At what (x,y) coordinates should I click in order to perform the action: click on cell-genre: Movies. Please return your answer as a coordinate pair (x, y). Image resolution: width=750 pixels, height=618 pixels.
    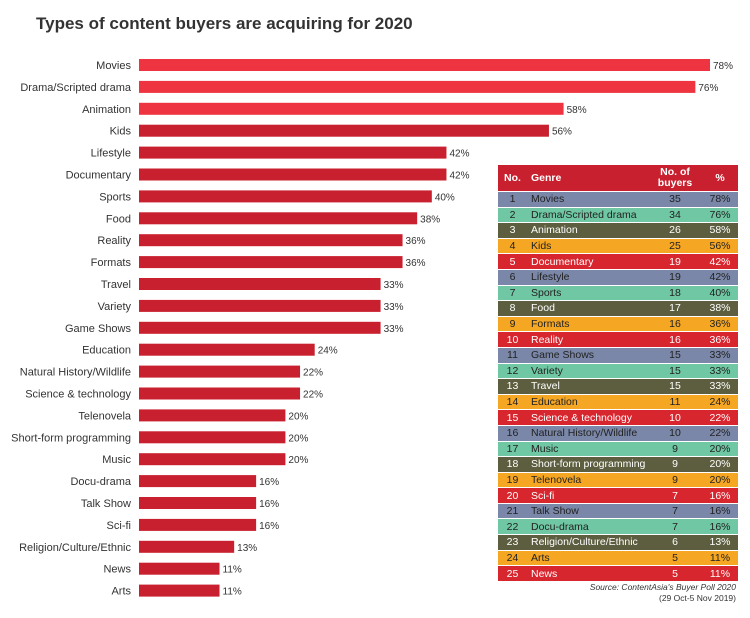
    Looking at the image, I should click on (587, 199).